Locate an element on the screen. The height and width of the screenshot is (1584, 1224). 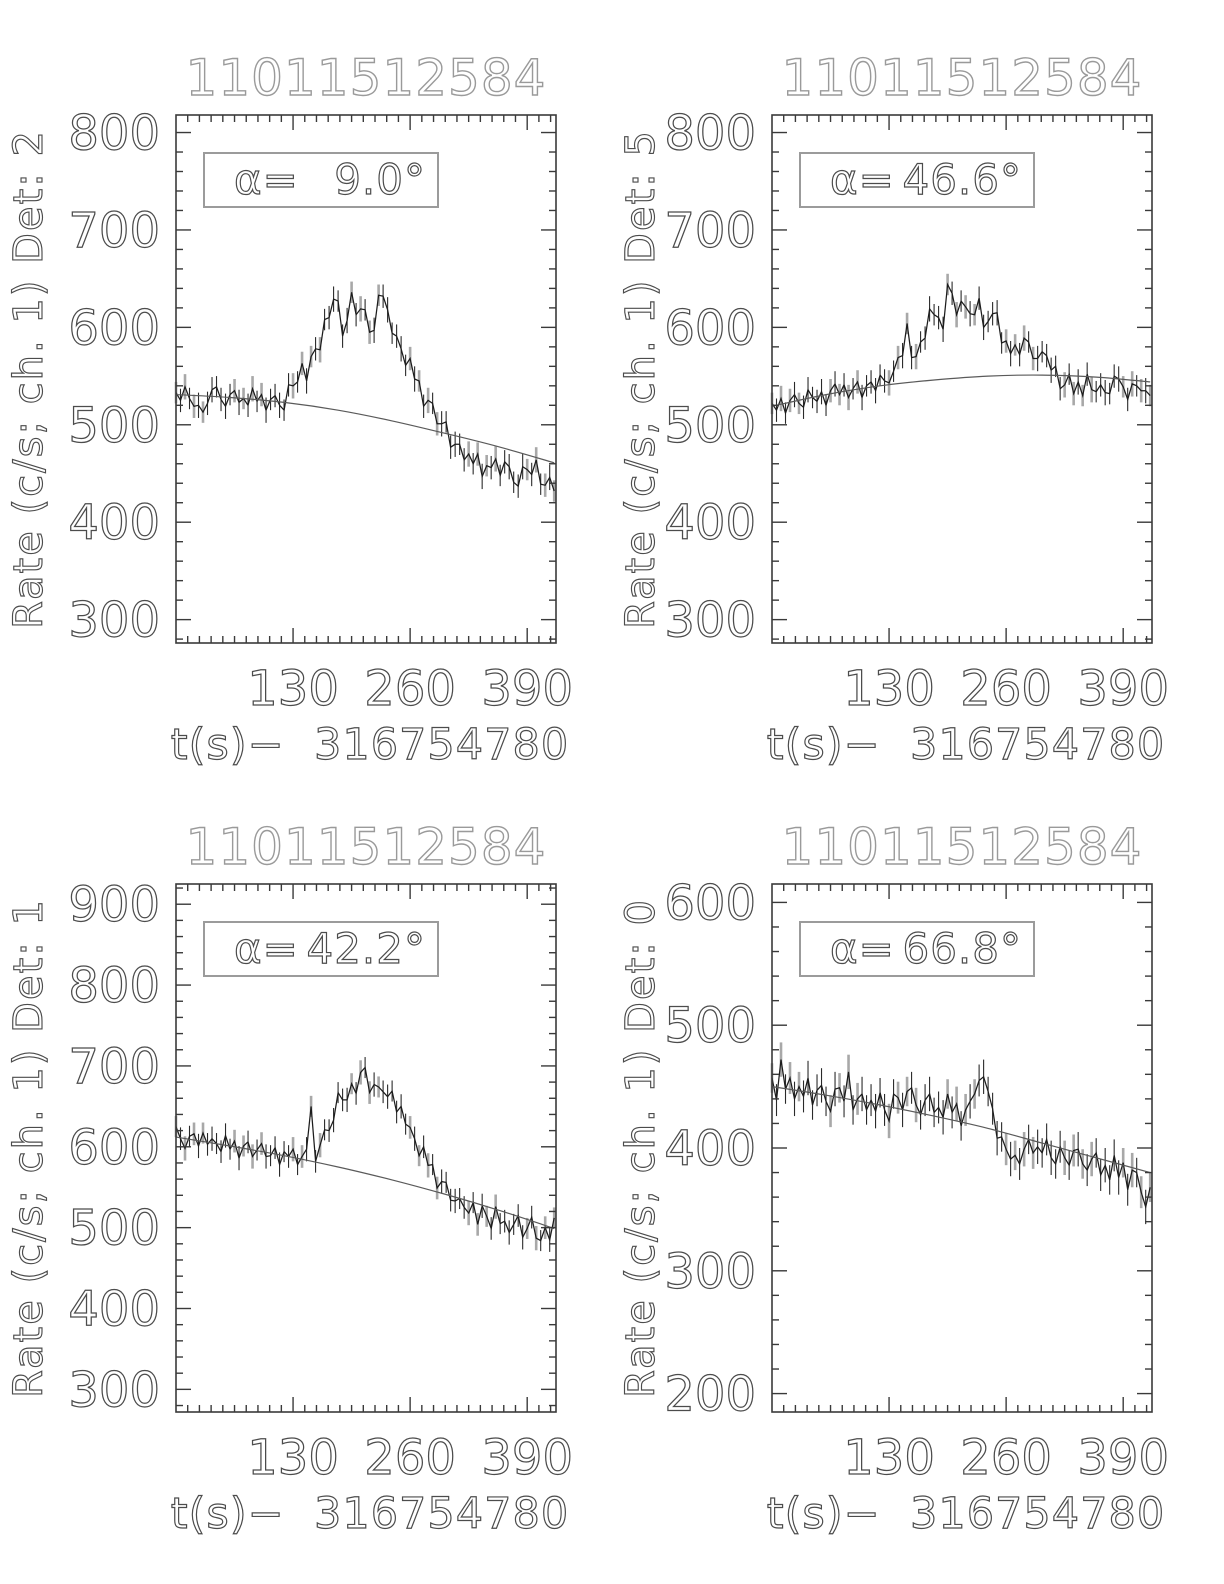
alpha-value: 66.8° is located at coordinates (962, 948).